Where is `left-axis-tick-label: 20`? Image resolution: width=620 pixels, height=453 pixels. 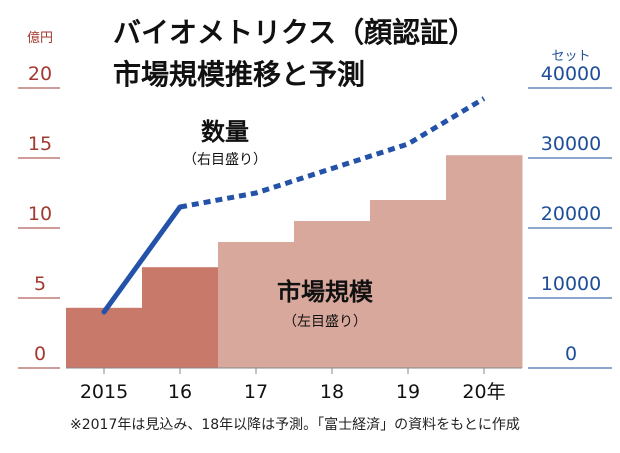
left-axis-tick-label: 20 is located at coordinates (40, 74).